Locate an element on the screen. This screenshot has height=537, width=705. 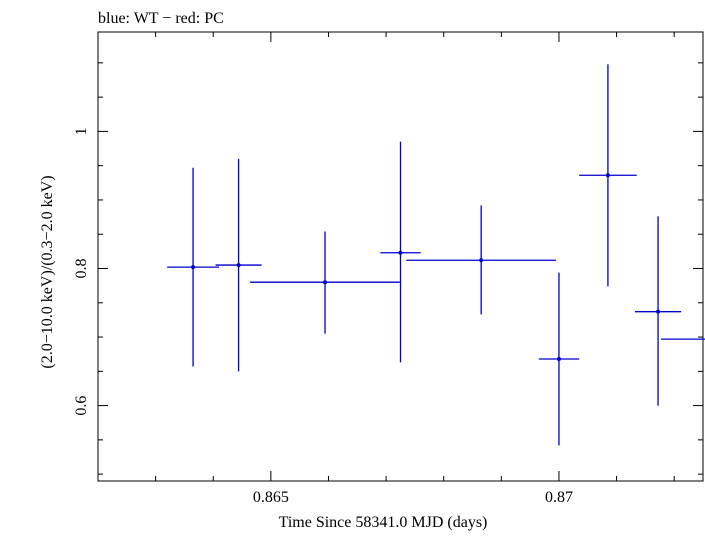
y-tick-label: 0.6 is located at coordinates (81, 406).